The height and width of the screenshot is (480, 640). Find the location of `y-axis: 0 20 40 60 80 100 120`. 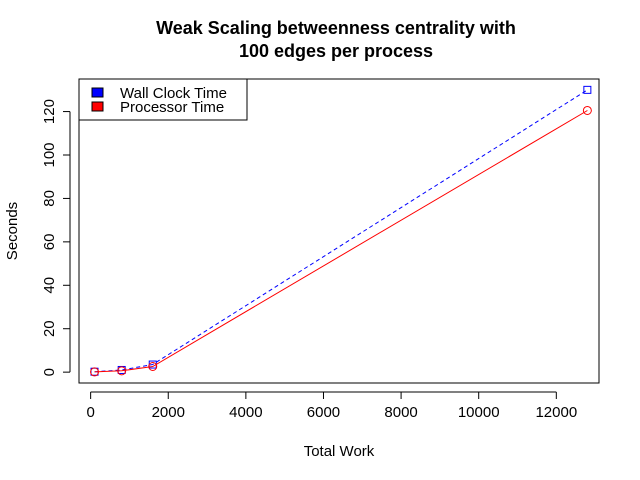

y-axis: 0 20 40 60 80 100 120 is located at coordinates (56, 237).